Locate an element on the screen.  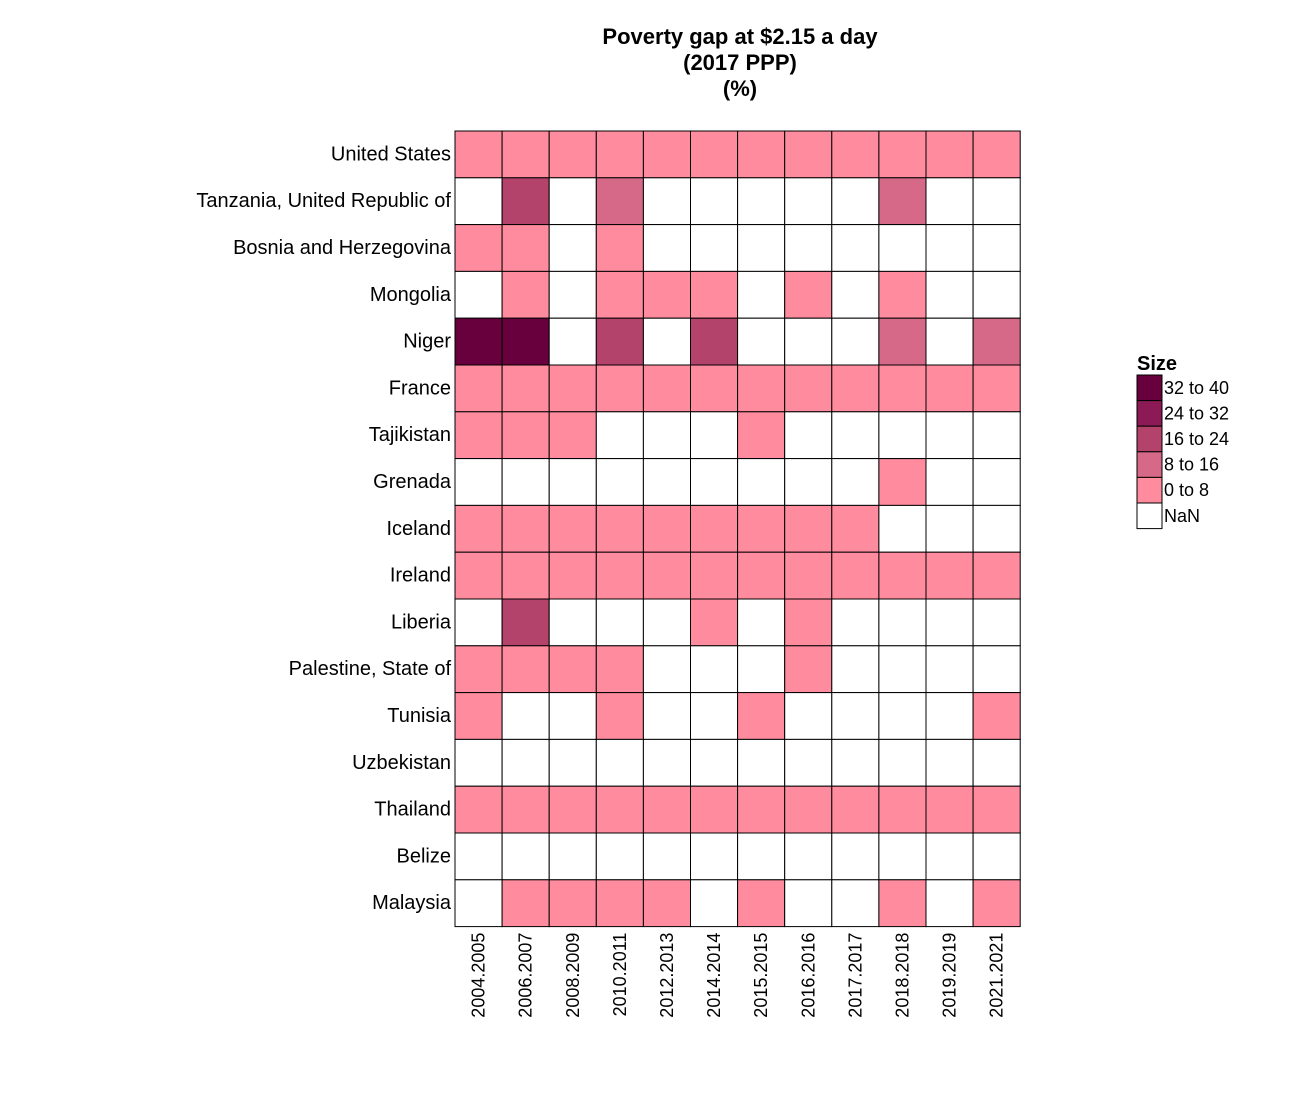
row-label-1: Tanzania, United Republic of is located at coordinates (323, 201).